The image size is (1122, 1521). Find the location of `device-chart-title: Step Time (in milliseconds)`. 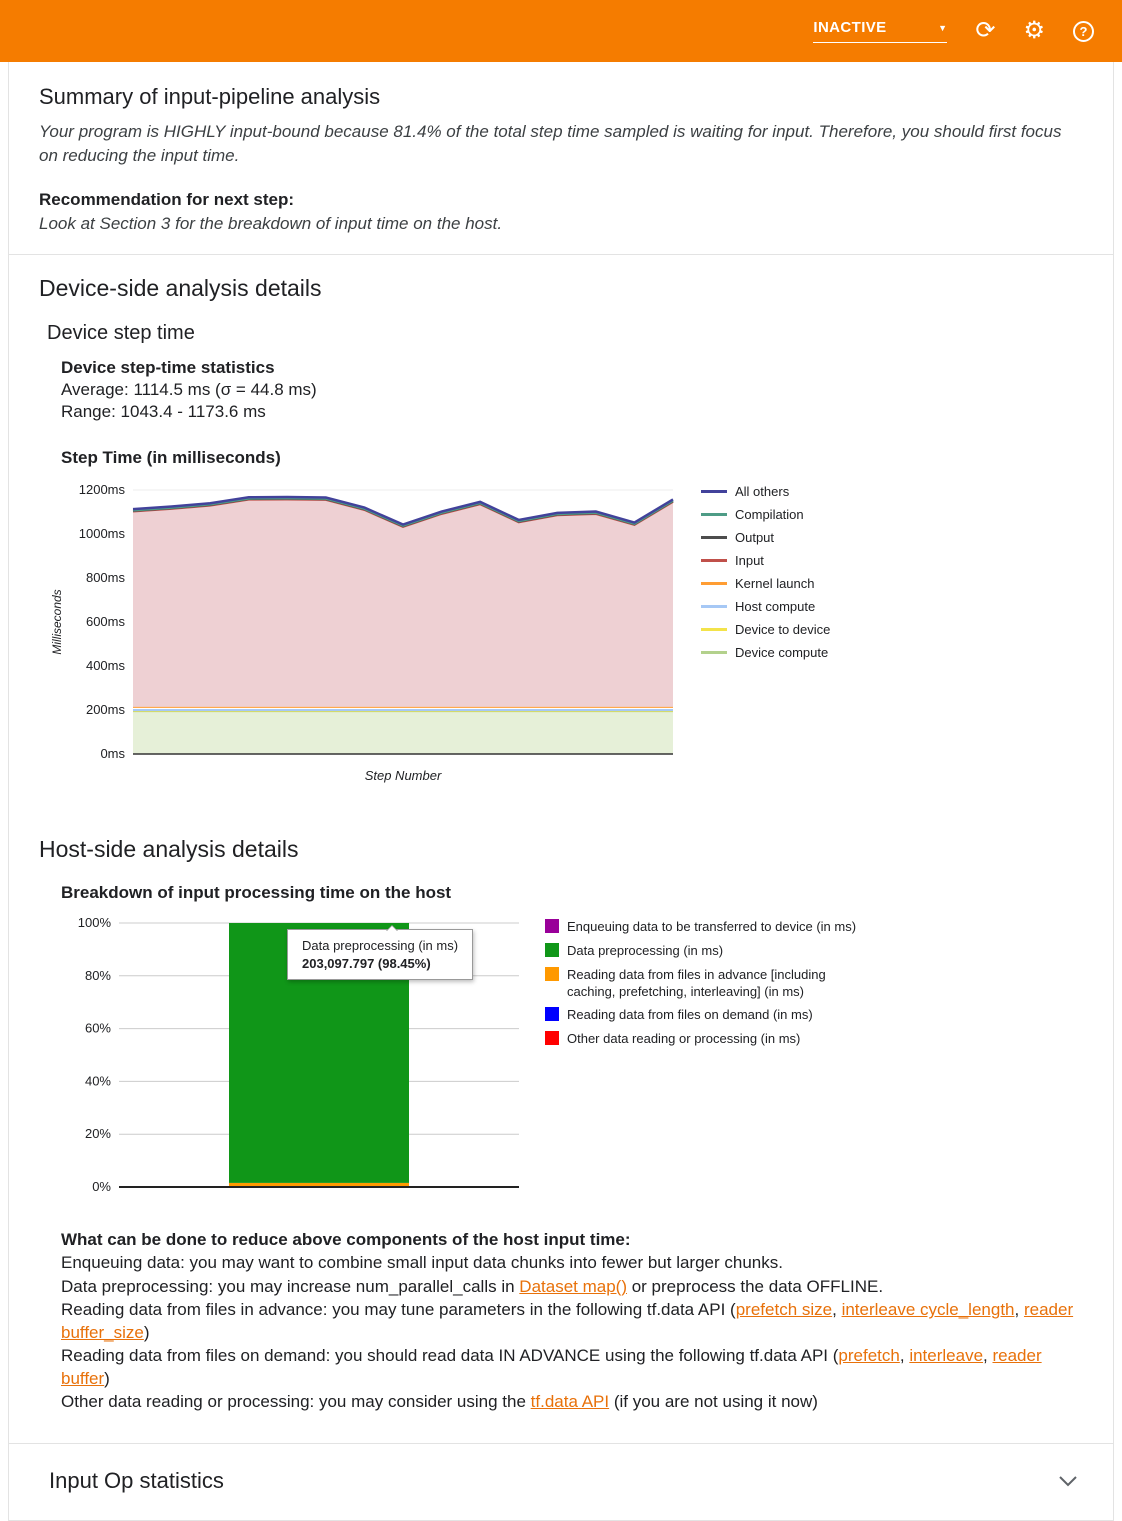

device-chart-title: Step Time (in milliseconds) is located at coordinates (171, 457).